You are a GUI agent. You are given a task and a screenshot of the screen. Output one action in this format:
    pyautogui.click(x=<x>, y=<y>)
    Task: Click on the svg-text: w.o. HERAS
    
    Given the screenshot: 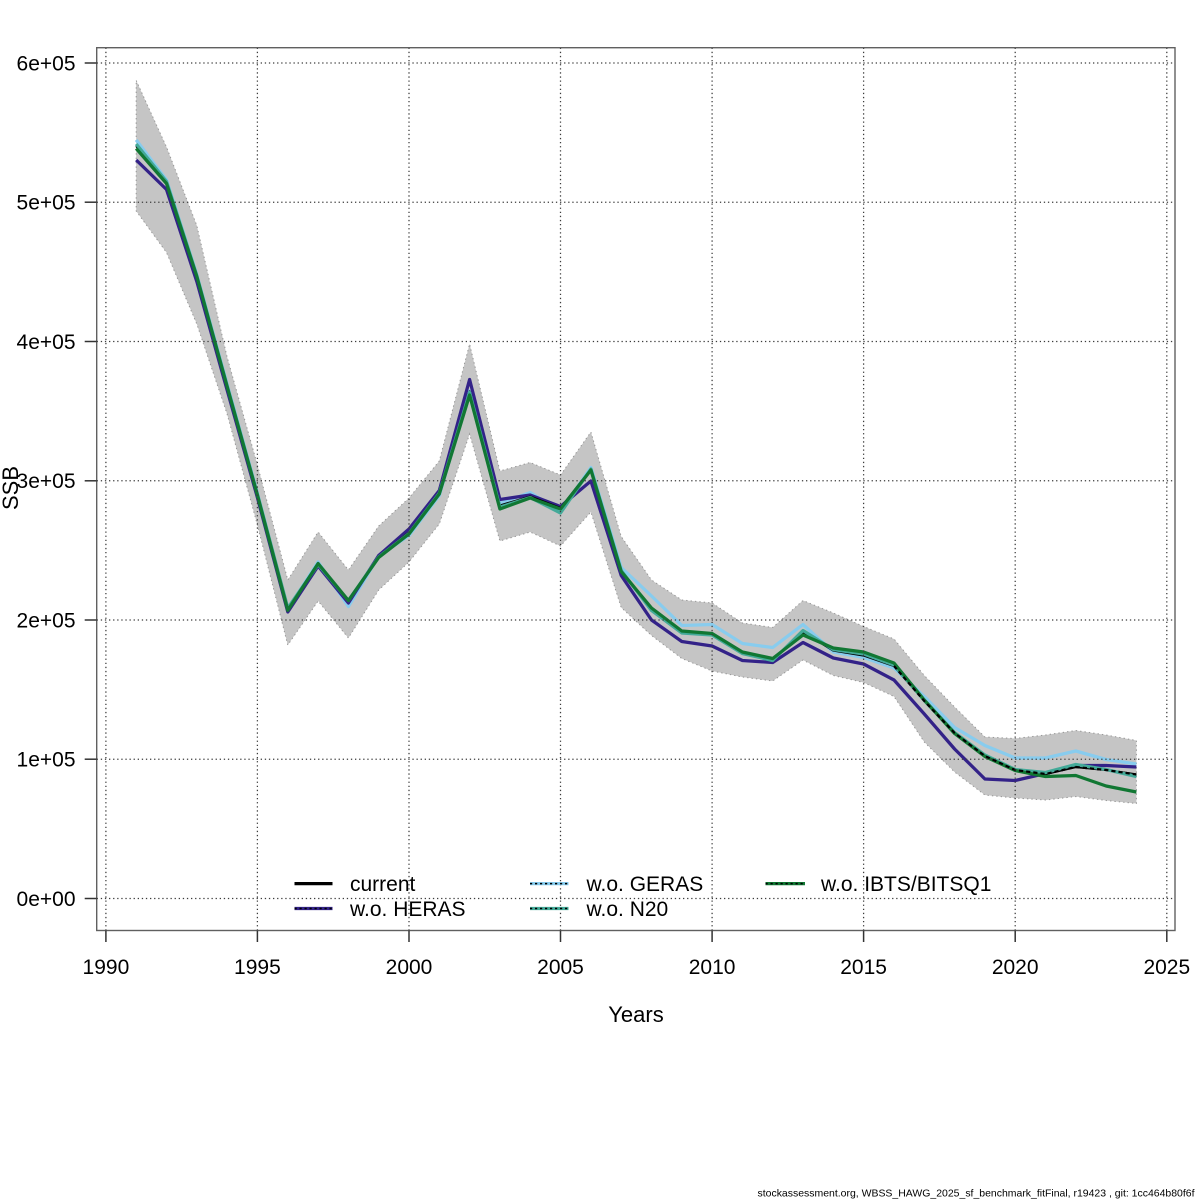 What is the action you would take?
    pyautogui.click(x=407, y=909)
    